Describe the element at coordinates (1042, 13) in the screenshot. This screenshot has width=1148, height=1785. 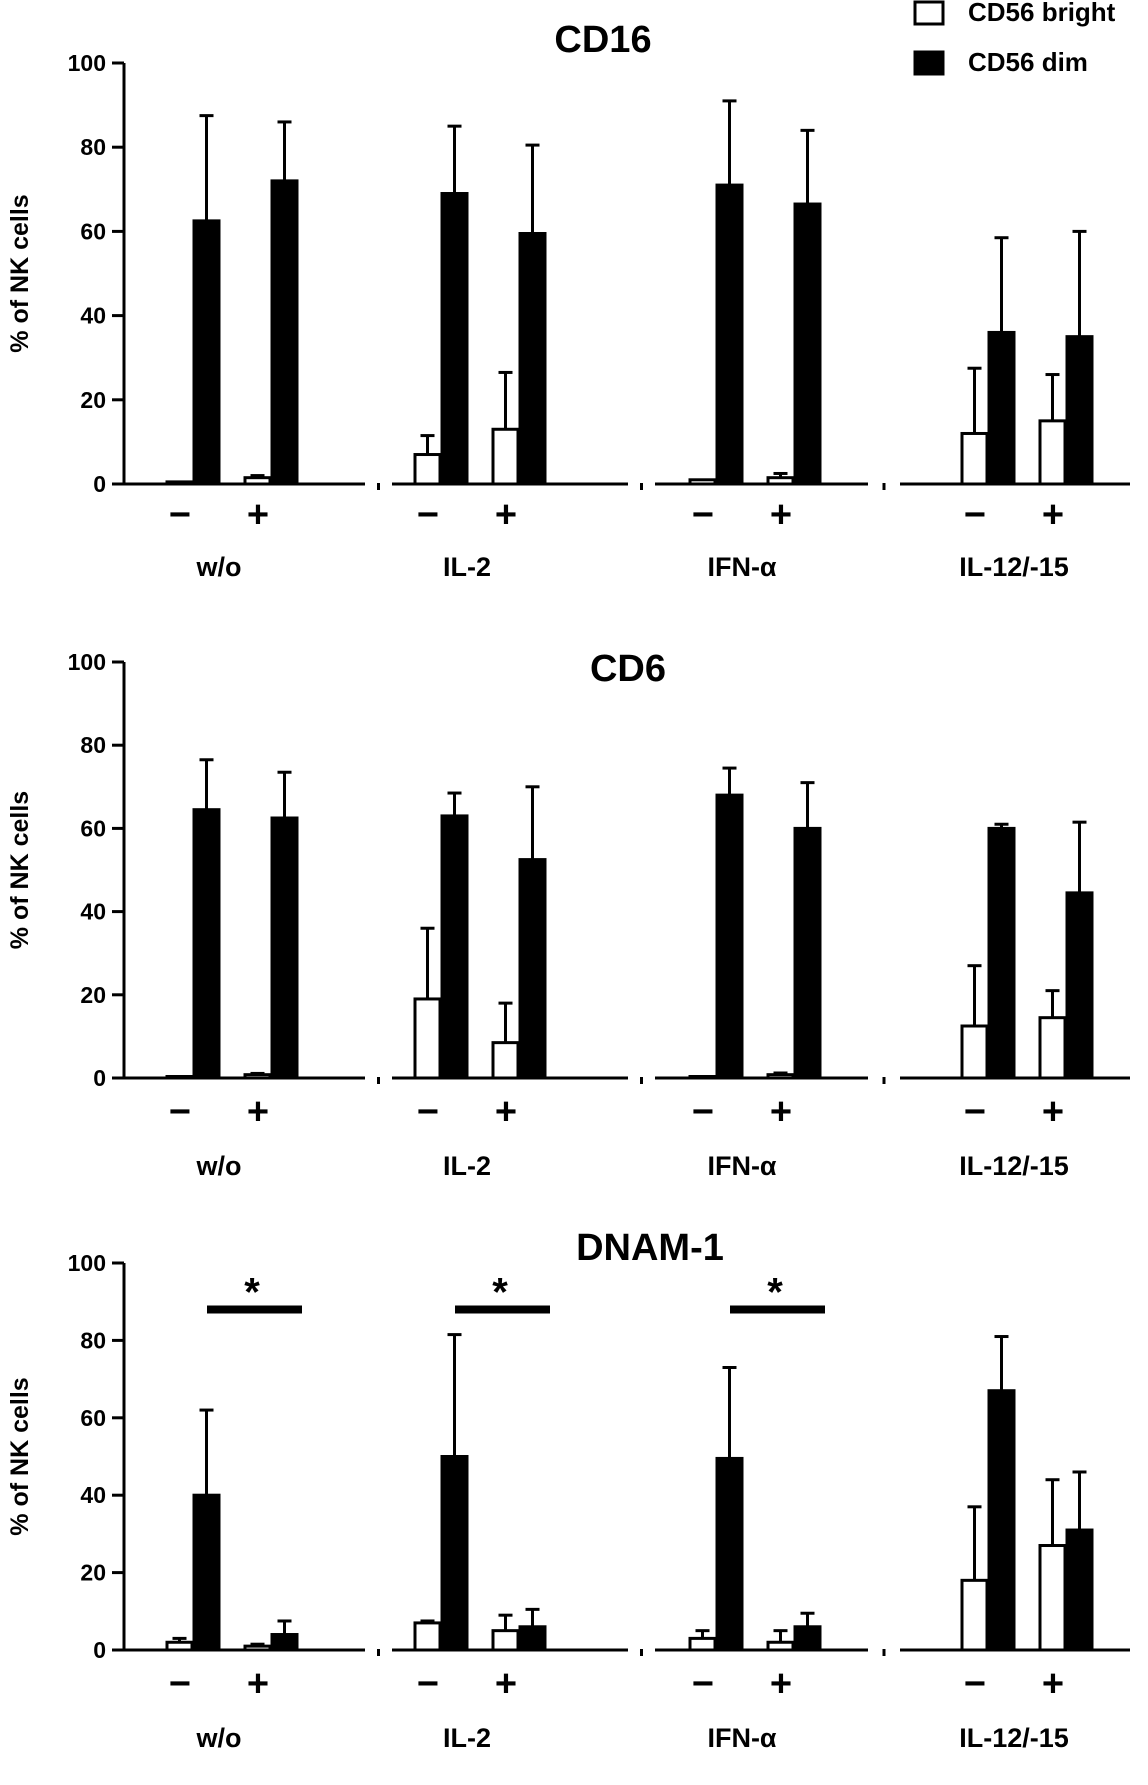
I see `legend-label: CD56 bright` at that location.